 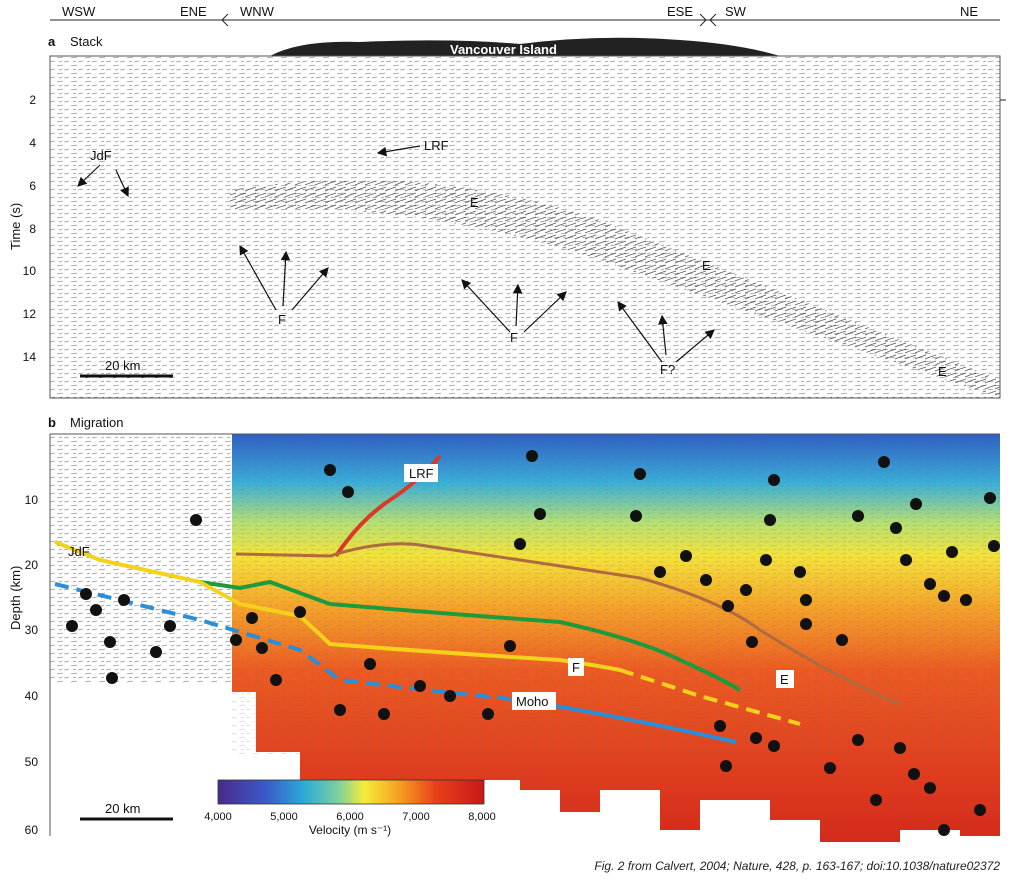 I want to click on svg-text: 5,000, so click(x=284, y=817).